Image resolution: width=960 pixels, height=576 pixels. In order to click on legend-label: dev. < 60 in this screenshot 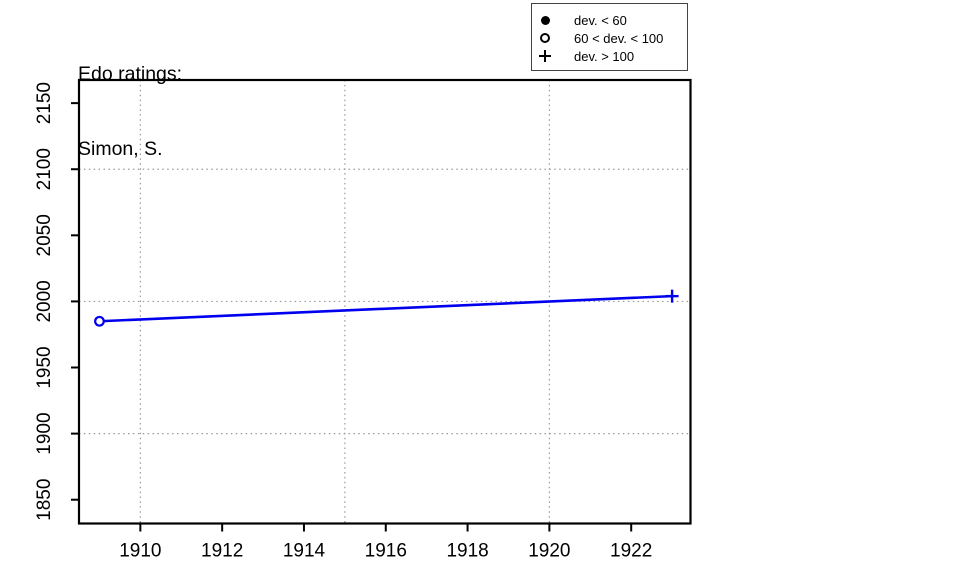, I will do `click(600, 20)`.